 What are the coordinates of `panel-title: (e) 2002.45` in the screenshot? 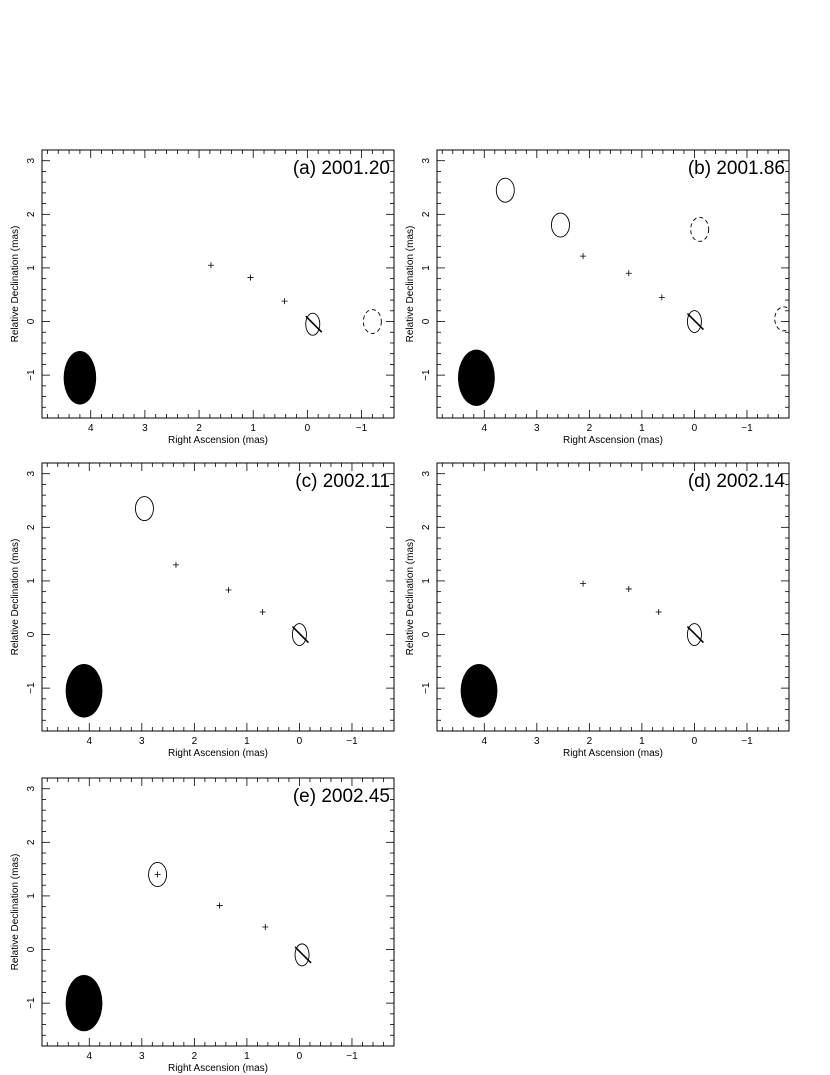 It's located at (341, 796).